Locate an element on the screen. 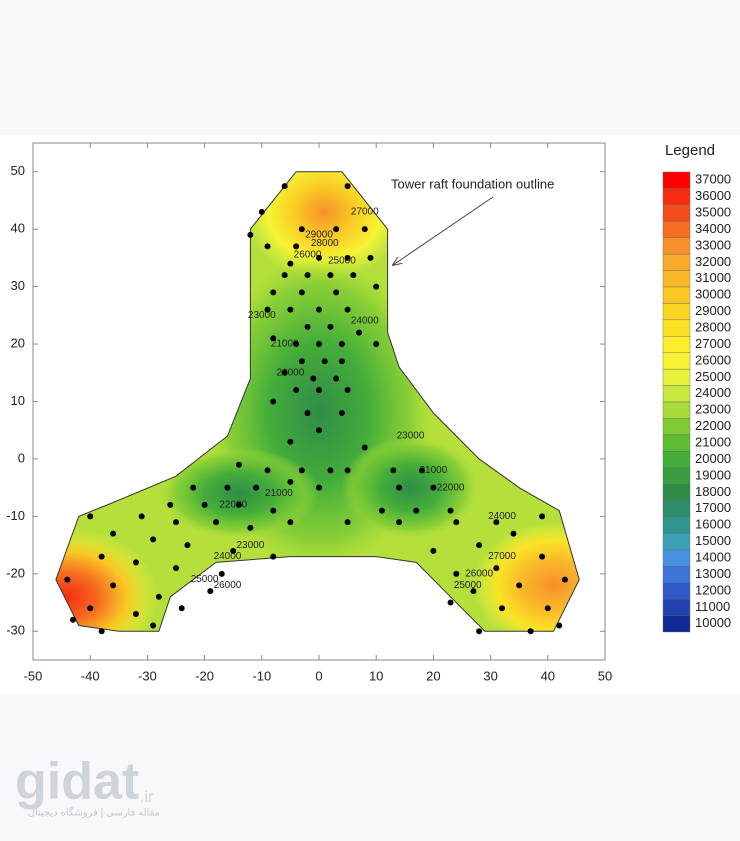 This screenshot has width=740, height=841. watermark-logo: gidat is located at coordinates (77, 782).